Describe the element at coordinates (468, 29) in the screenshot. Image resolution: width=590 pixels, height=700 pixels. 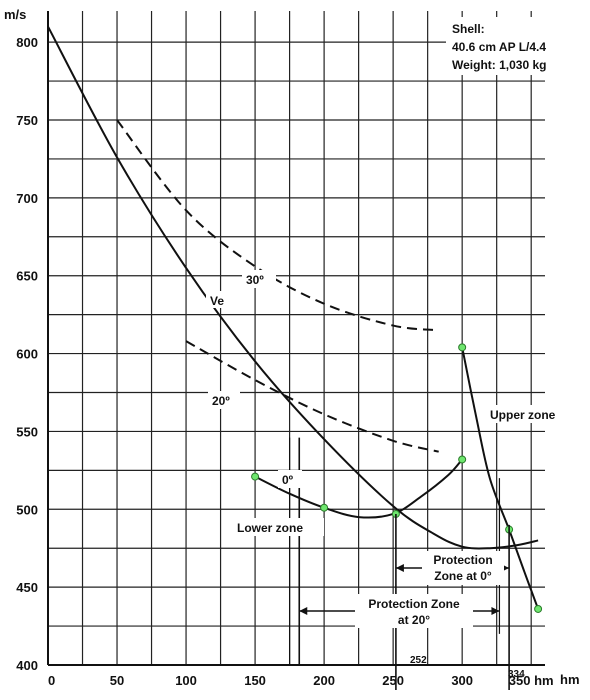
I see `shell-info-line-1: Shell:` at that location.